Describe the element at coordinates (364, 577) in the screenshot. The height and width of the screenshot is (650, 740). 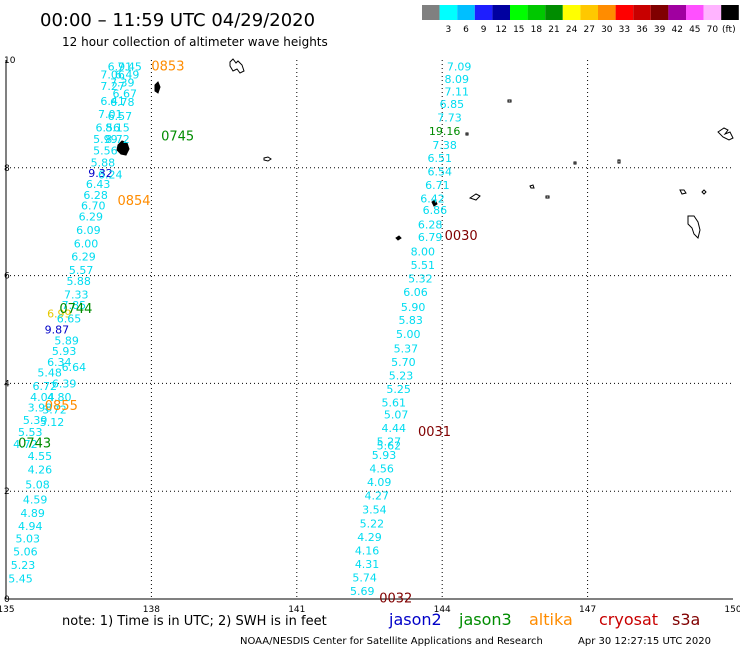
I see `wave-height-value: 5.74` at that location.